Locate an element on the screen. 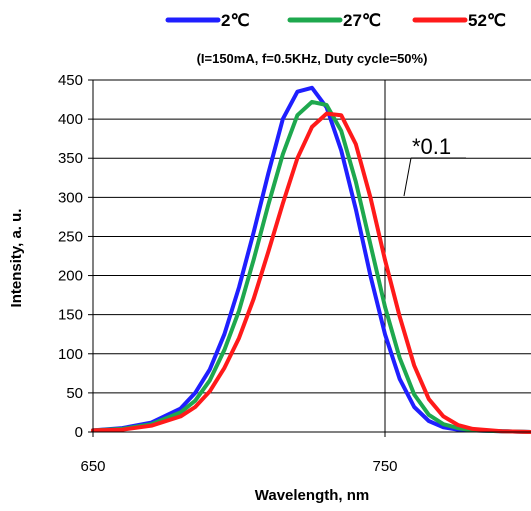  y-tick-label: 150 is located at coordinates (70, 315).